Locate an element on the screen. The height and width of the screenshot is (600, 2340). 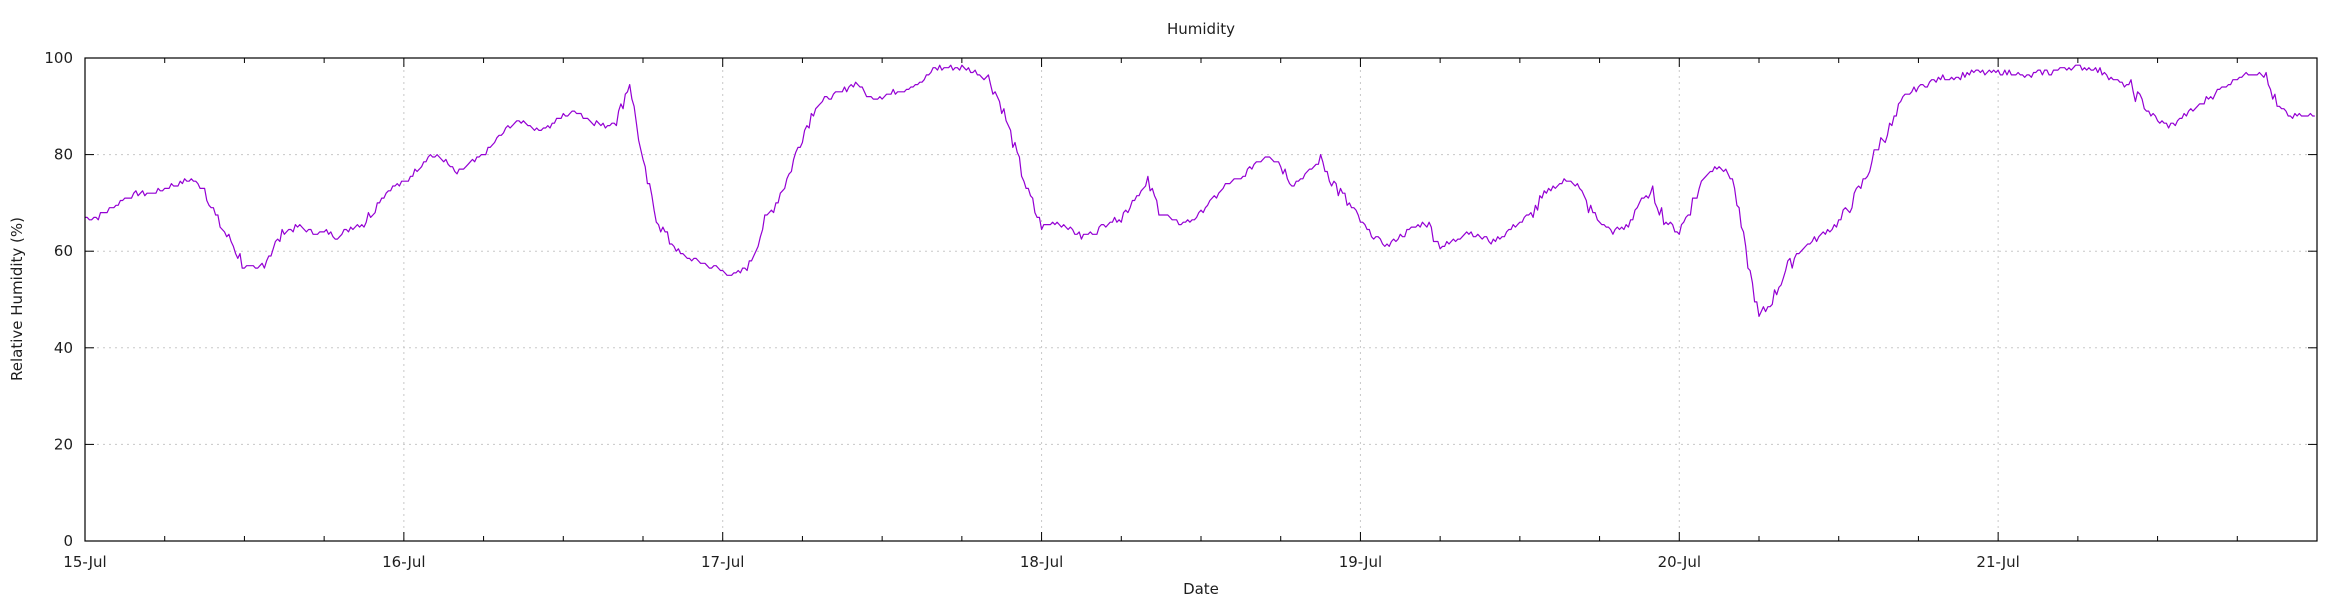
x-tick-label: 20-Jul is located at coordinates (1679, 562).